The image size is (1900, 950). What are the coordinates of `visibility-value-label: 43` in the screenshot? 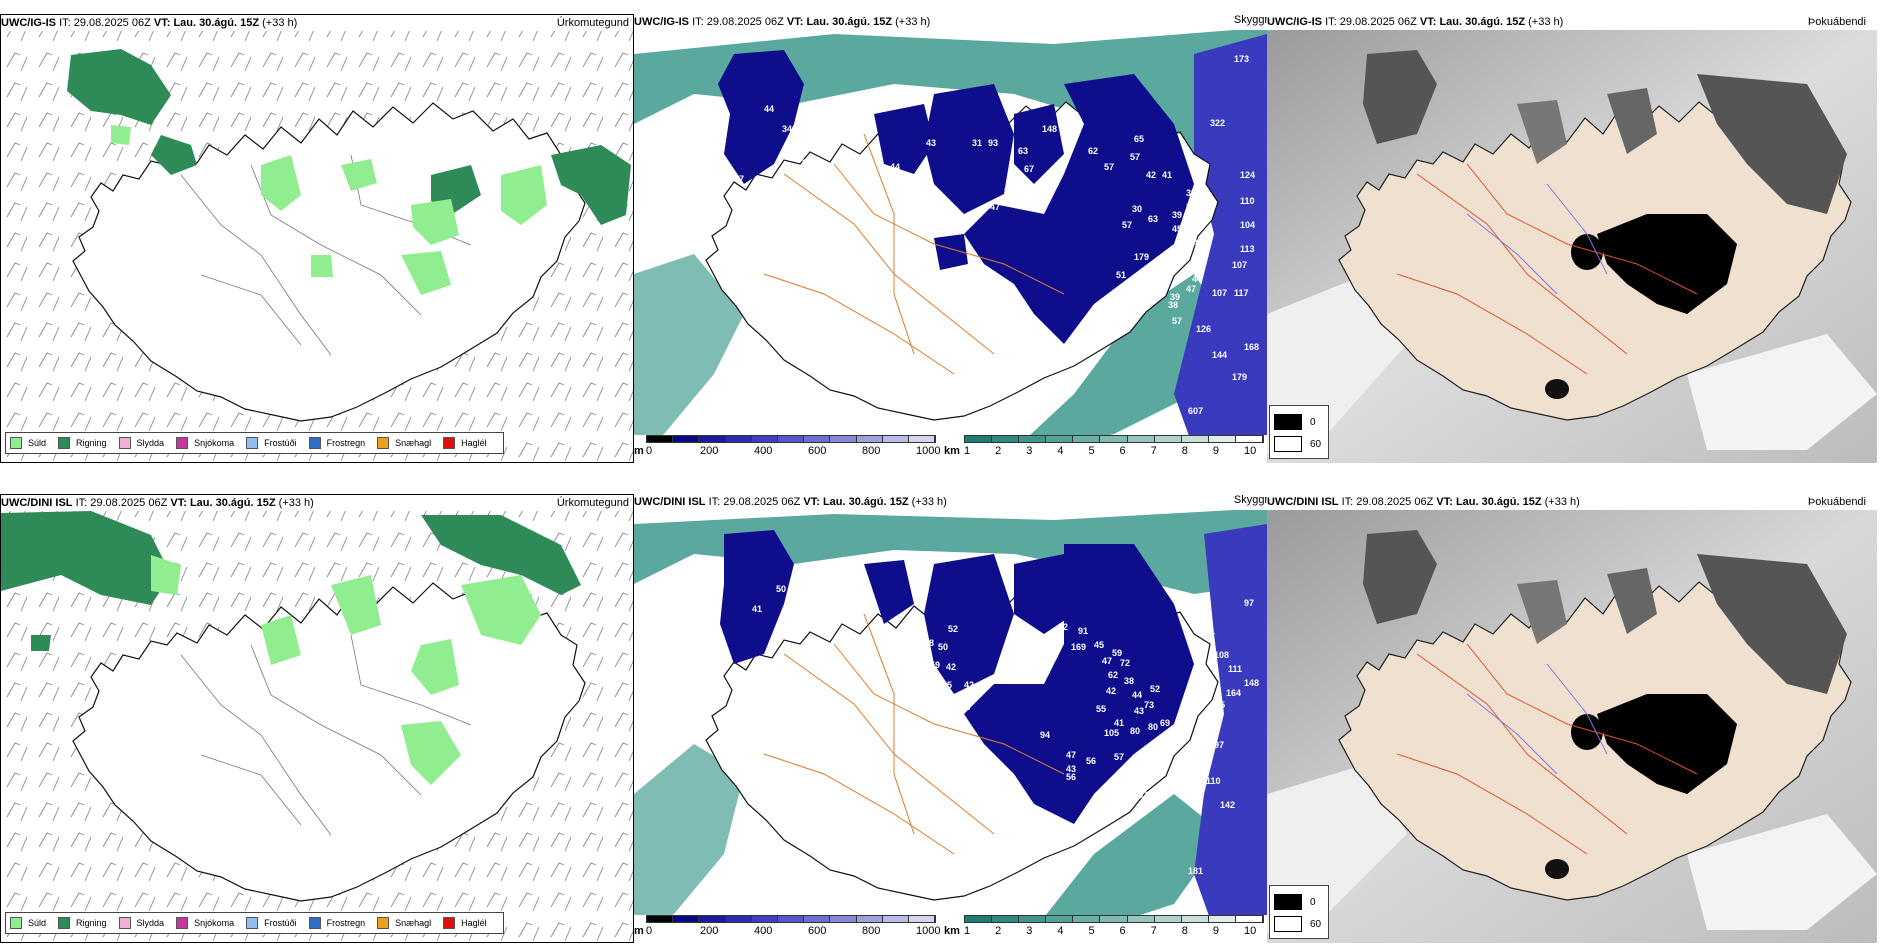 It's located at (1071, 769).